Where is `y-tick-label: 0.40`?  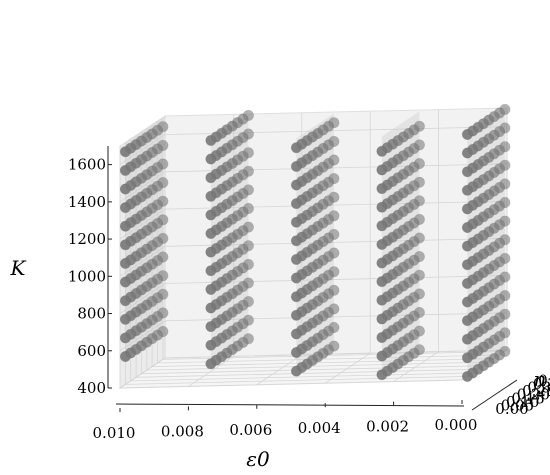 y-tick-label: 0.40 is located at coordinates (544, 380).